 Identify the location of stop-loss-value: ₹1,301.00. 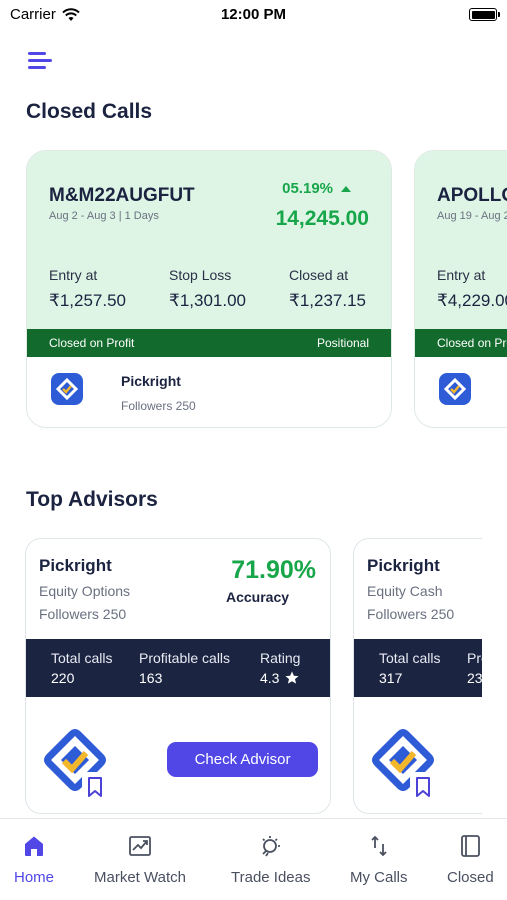
(207, 300).